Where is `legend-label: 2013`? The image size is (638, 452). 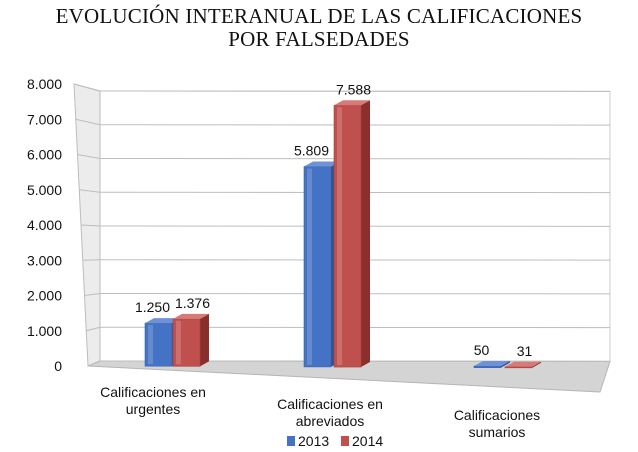
legend-label: 2013 is located at coordinates (313, 441).